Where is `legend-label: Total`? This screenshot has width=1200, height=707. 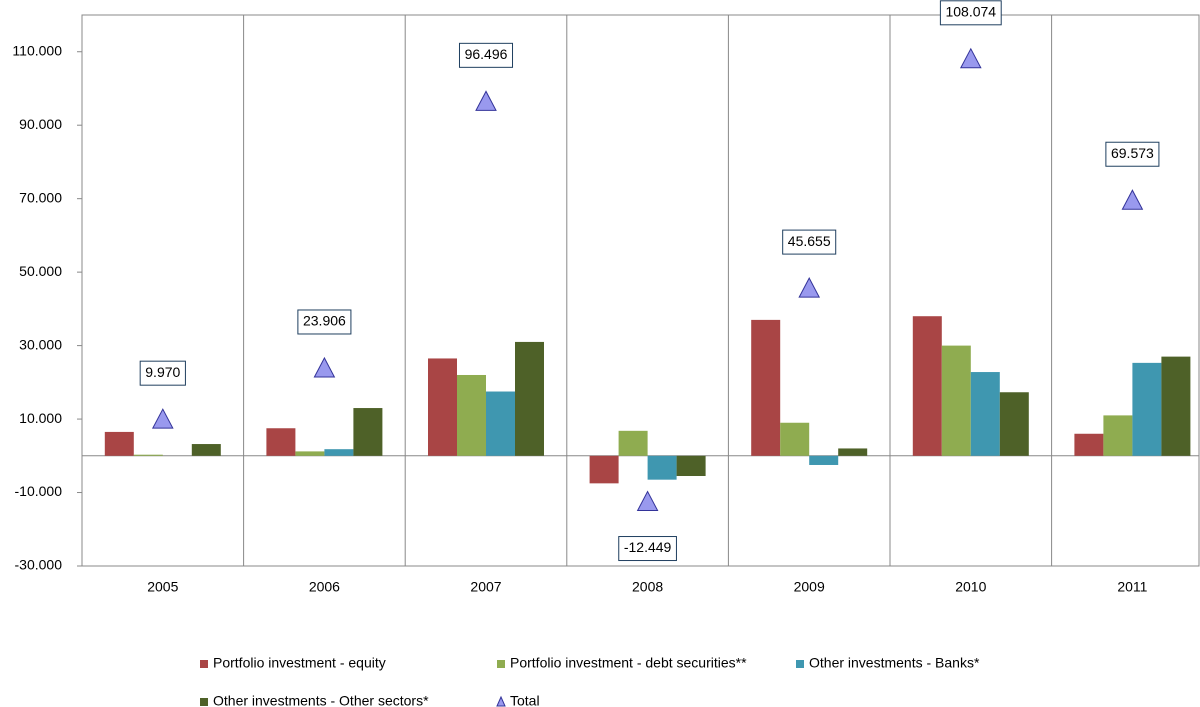
legend-label: Total is located at coordinates (525, 700).